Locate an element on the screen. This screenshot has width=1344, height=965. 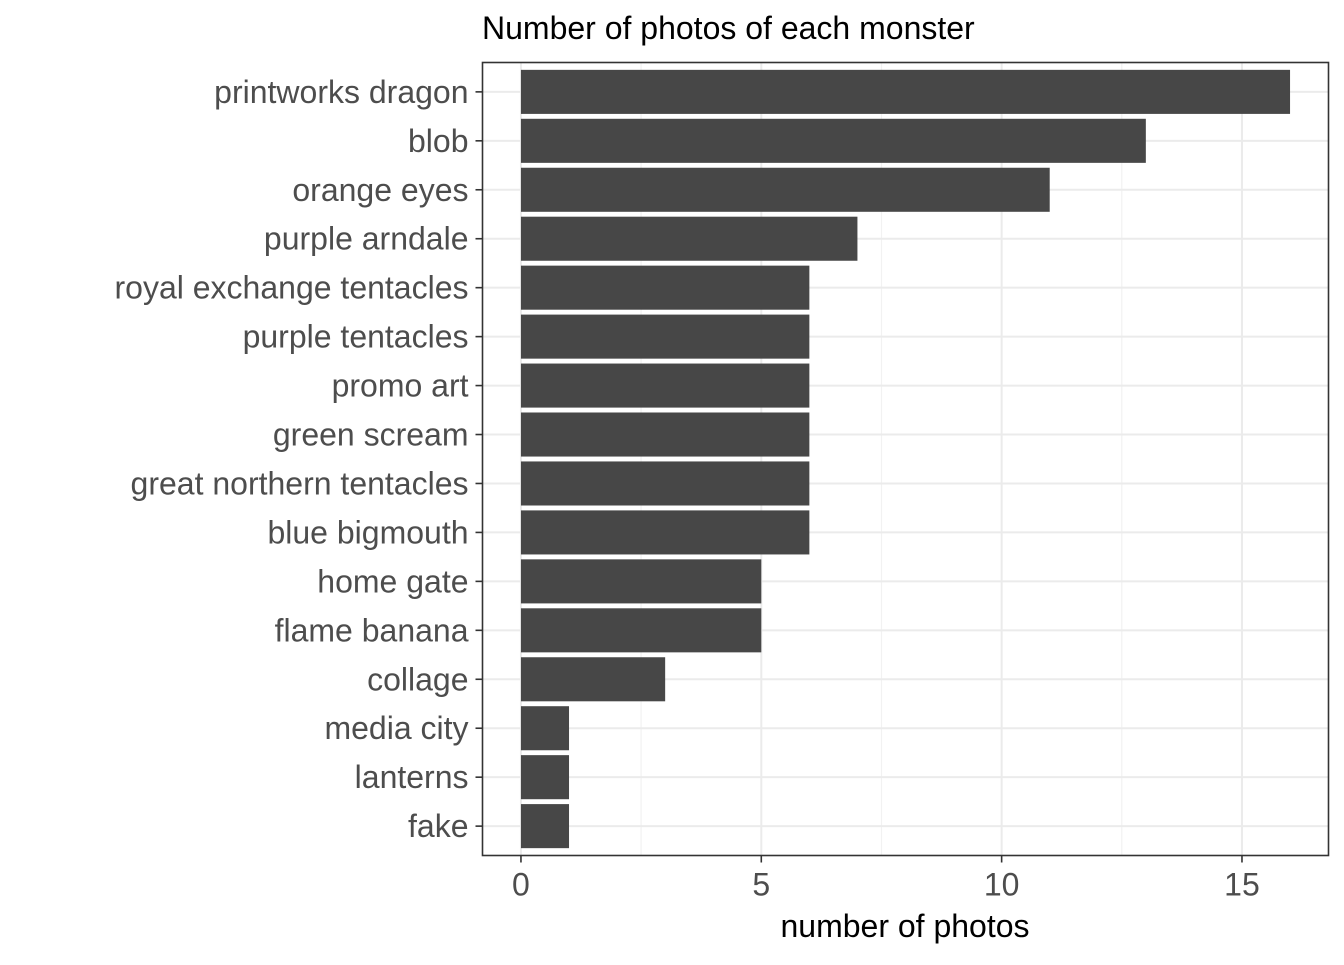
y-tick-label-15: fake is located at coordinates (438, 826).